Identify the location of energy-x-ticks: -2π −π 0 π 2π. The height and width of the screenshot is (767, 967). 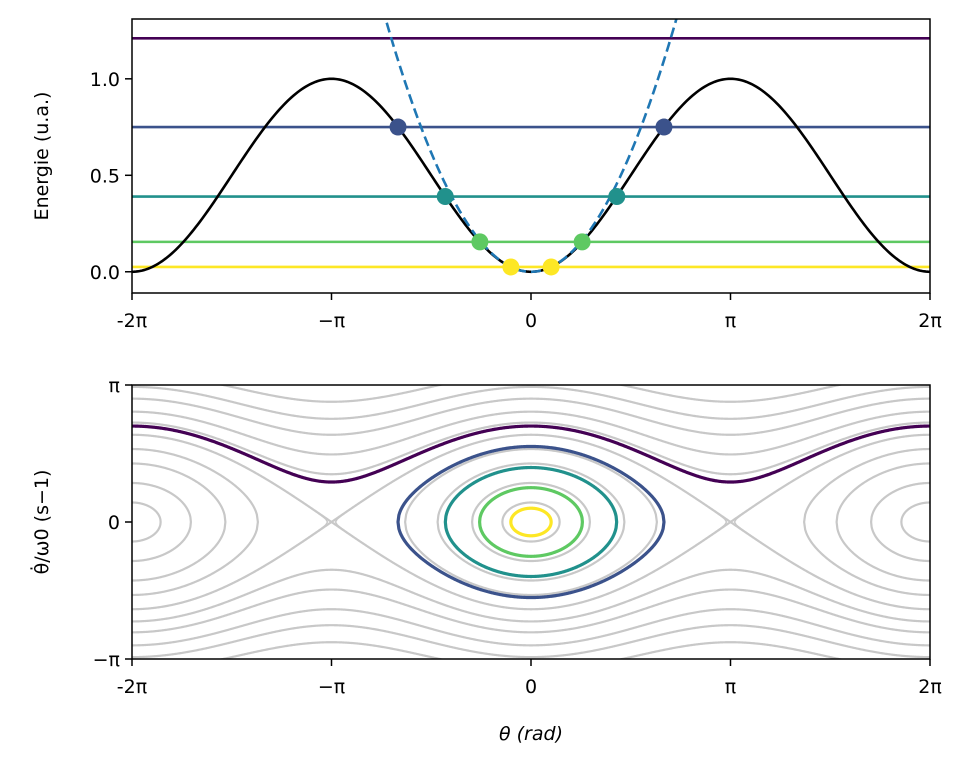
(529, 312).